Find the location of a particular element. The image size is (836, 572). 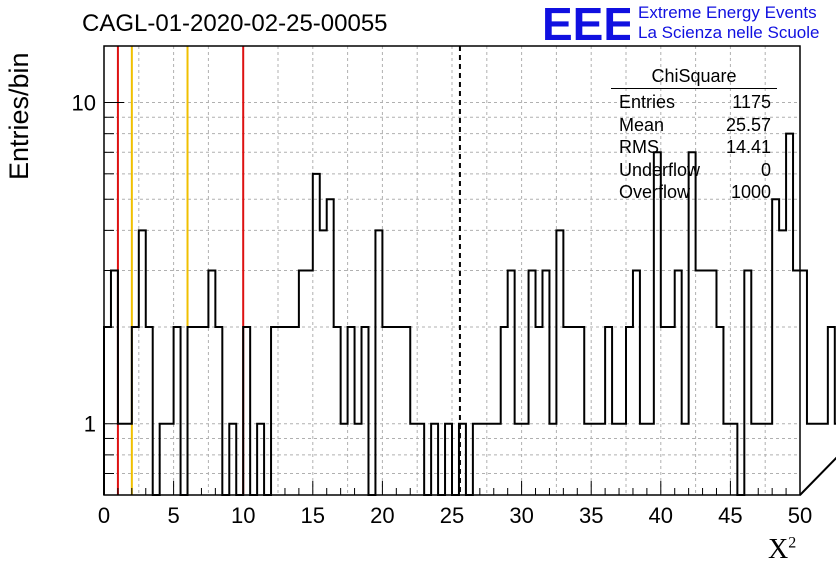

plot-title: CAGL-01-2020-02-25-00055 is located at coordinates (235, 23).